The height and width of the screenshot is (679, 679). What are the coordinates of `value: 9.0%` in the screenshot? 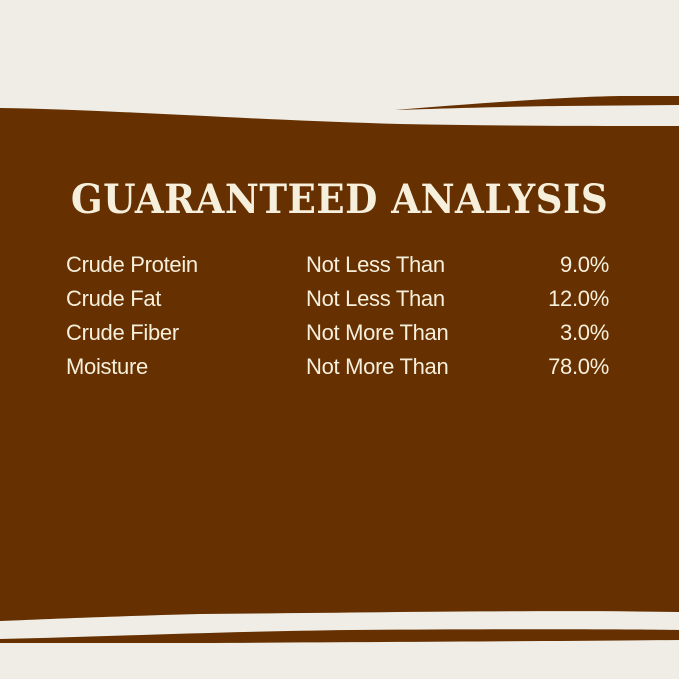 It's located at (584, 264).